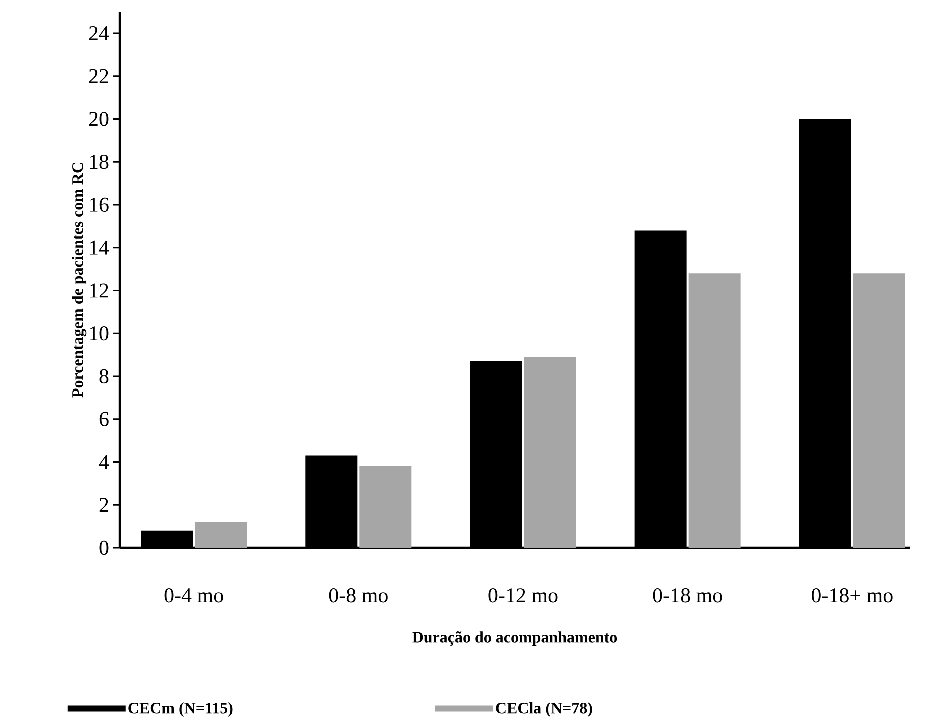 The width and height of the screenshot is (927, 720). What do you see at coordinates (104, 548) in the screenshot?
I see `y-tick-label: 0` at bounding box center [104, 548].